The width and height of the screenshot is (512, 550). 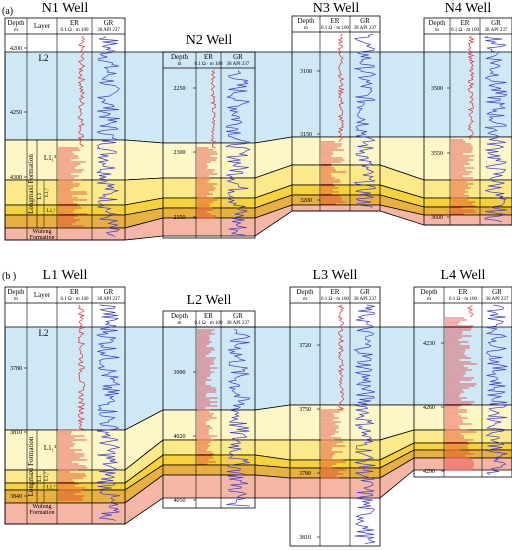 I want to click on depth-label: 4290, so click(x=429, y=472).